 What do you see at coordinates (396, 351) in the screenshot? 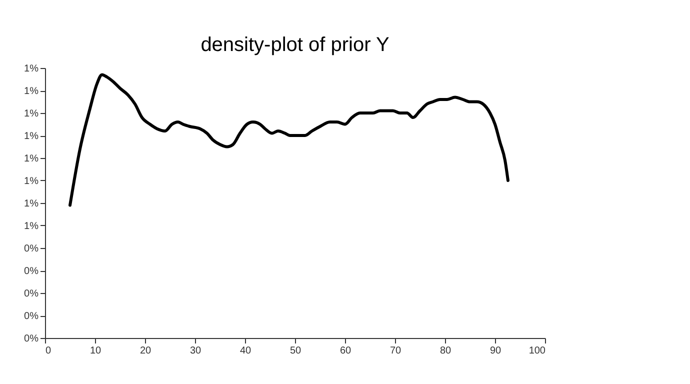
I see `x-tick-label: 70` at bounding box center [396, 351].